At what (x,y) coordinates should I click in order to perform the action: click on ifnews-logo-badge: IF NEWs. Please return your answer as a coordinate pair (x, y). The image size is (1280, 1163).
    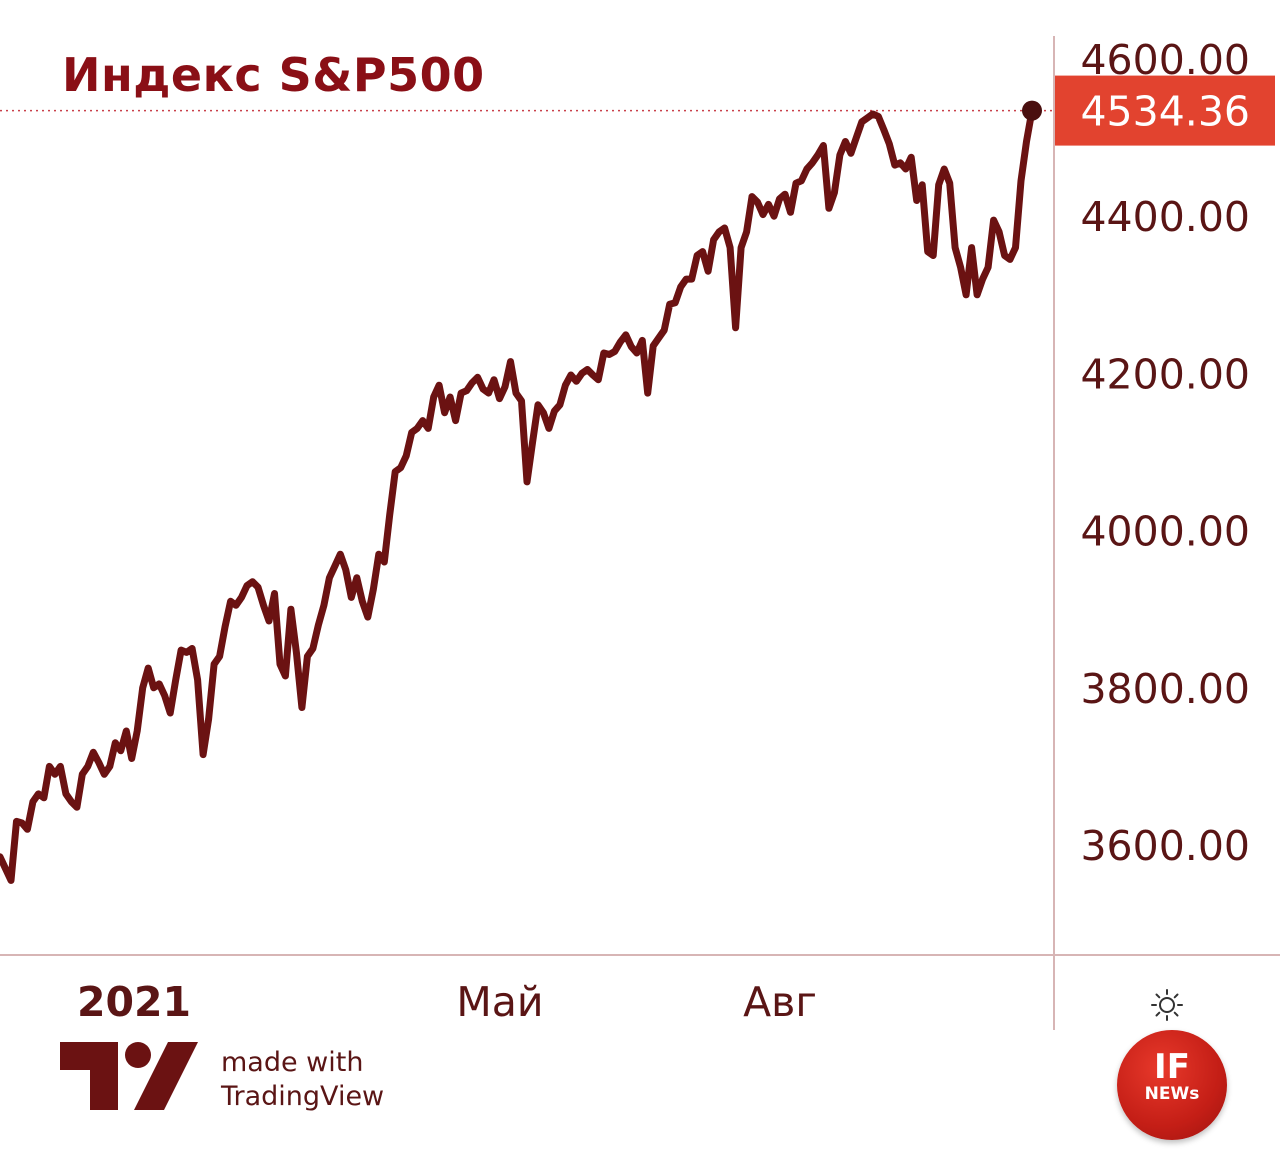
    Looking at the image, I should click on (1172, 1085).